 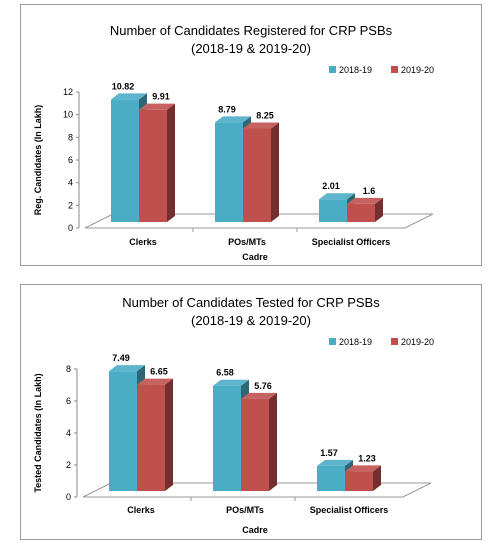 What do you see at coordinates (251, 302) in the screenshot?
I see `chart-title: Number of Candidates Tested for CRP PSBs` at bounding box center [251, 302].